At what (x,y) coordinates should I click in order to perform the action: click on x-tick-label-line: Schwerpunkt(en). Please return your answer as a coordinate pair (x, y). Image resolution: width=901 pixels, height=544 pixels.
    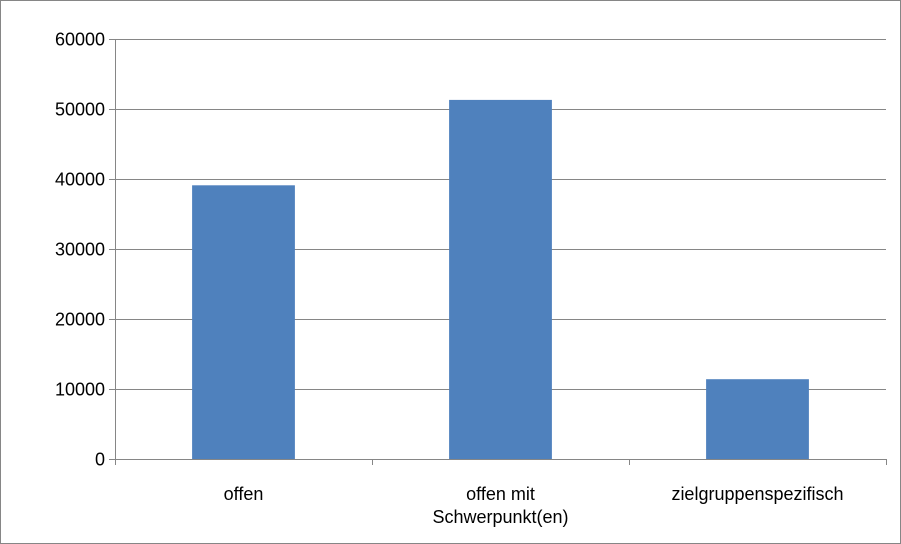
    Looking at the image, I should click on (500, 517).